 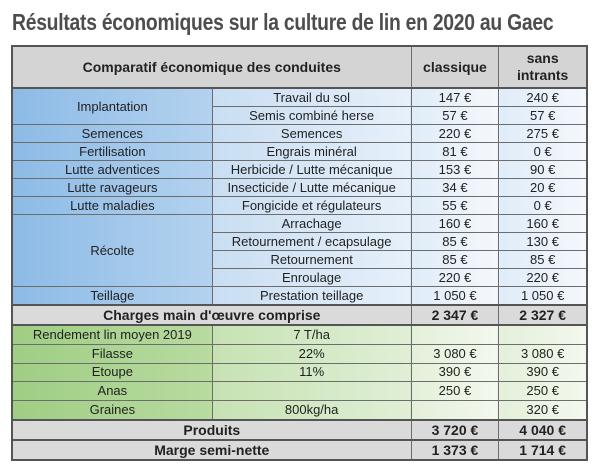 What do you see at coordinates (311, 334) in the screenshot?
I see `product-detail: 7 T/ha` at bounding box center [311, 334].